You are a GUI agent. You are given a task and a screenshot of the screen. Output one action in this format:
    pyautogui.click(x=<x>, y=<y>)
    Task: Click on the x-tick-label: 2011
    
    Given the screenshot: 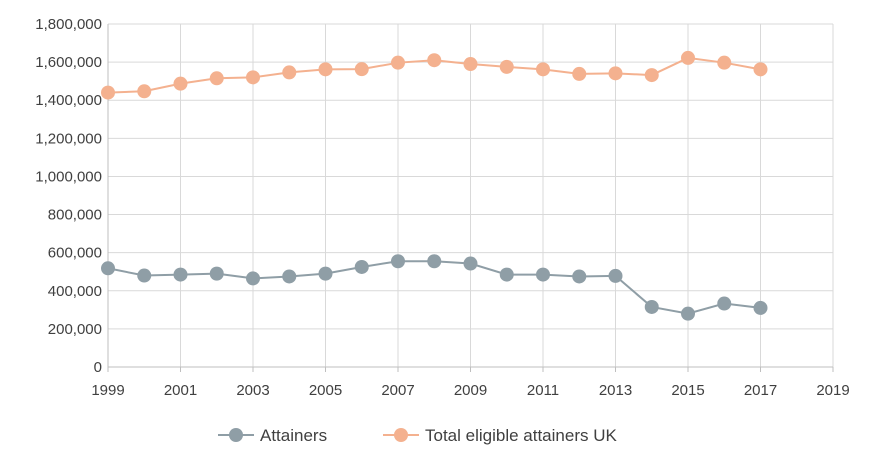 What is the action you would take?
    pyautogui.click(x=543, y=390)
    